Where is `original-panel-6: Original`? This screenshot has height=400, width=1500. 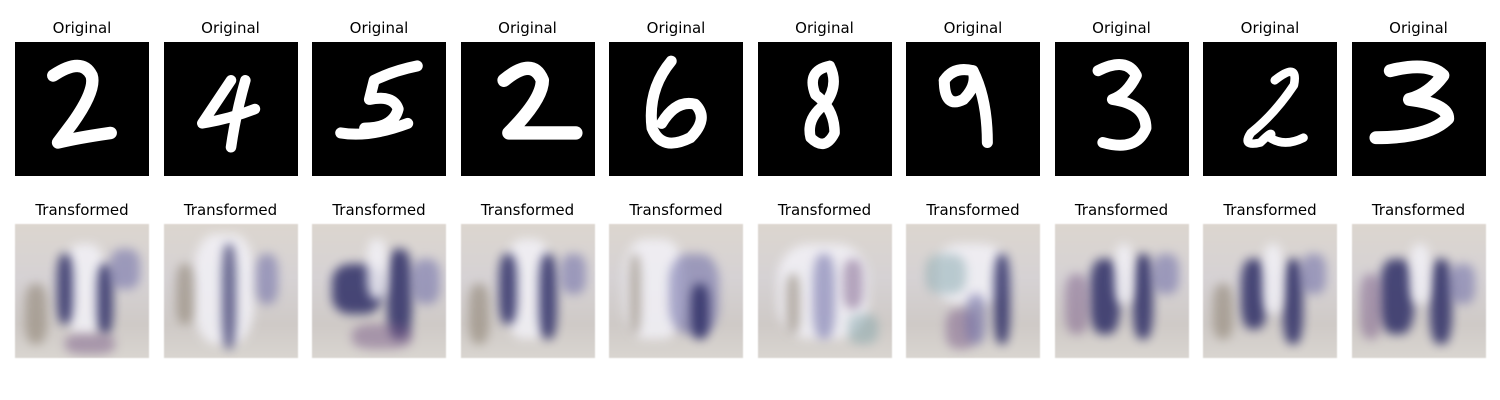 original-panel-6: Original is located at coordinates (824, 98).